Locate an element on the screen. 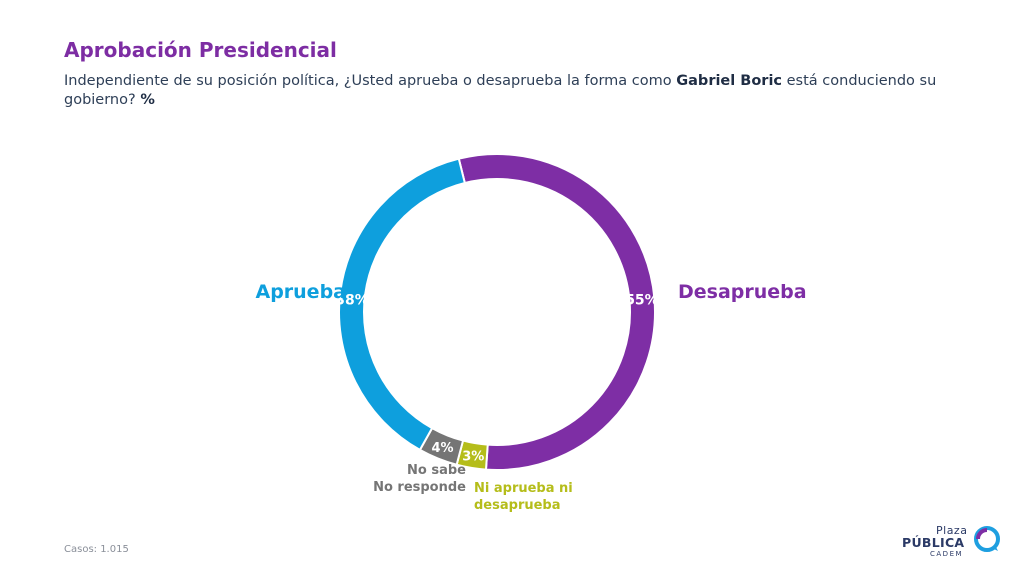  question-bold-name: Gabriel Boric is located at coordinates (729, 81).